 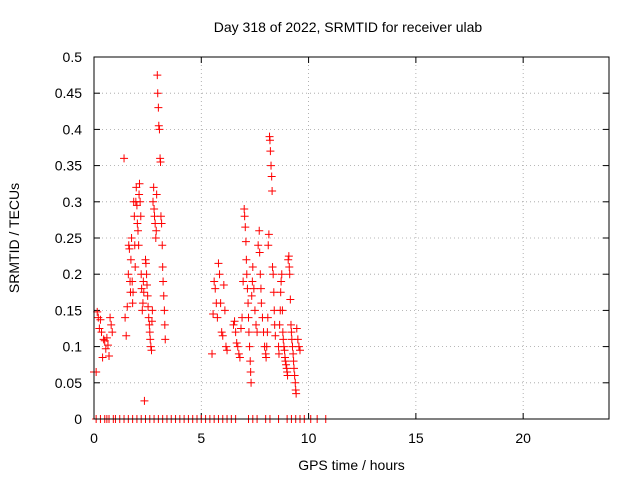 What do you see at coordinates (78, 419) in the screenshot?
I see `y-tick-label: 0` at bounding box center [78, 419].